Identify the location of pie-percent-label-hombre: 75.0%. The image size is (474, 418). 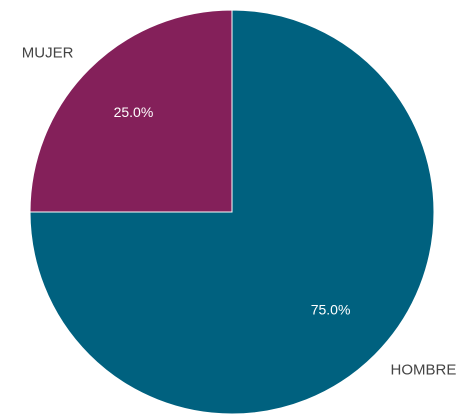
(331, 309).